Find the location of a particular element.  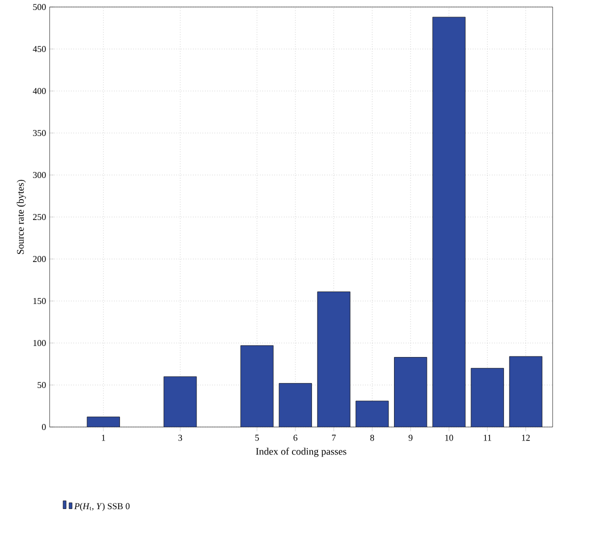

x-axis-title: Index of coding passes is located at coordinates (301, 452).